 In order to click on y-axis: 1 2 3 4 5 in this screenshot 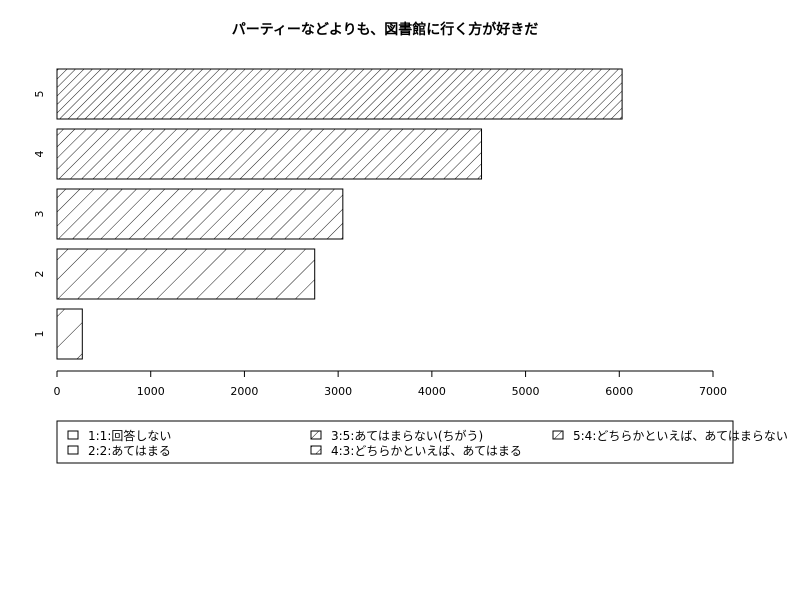, I will do `click(39, 214)`.